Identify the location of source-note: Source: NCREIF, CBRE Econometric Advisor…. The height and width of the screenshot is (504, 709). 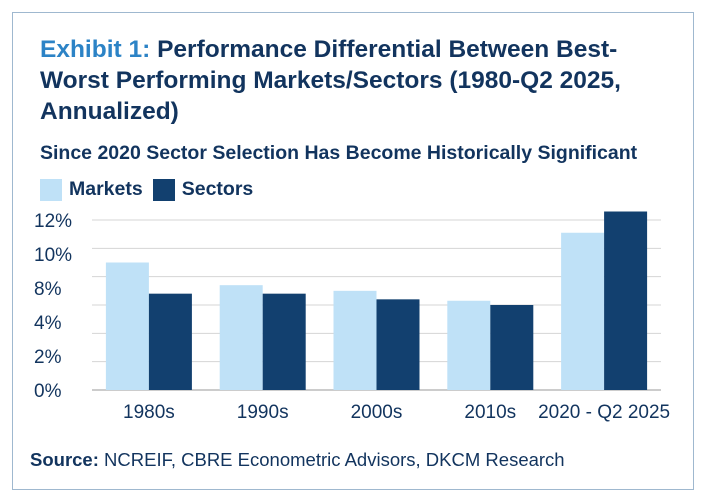
(297, 460).